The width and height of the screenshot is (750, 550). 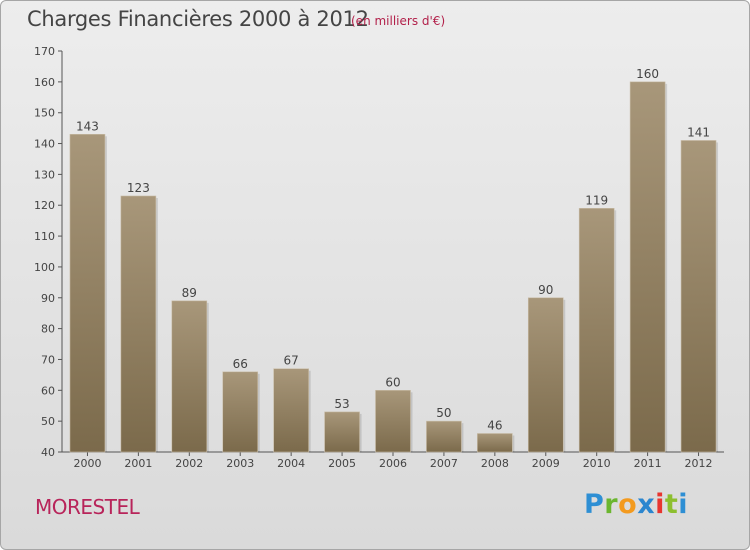 I want to click on data-label: 60, so click(x=392, y=382).